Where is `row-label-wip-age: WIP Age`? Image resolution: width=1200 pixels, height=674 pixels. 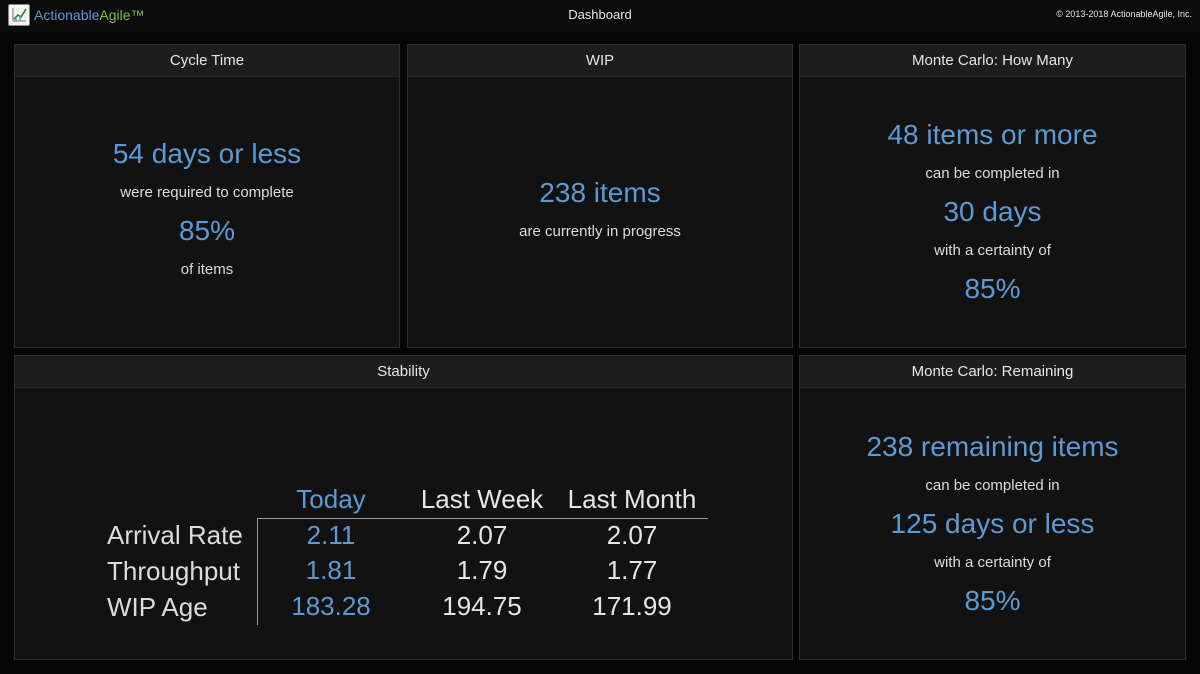 row-label-wip-age: WIP Age is located at coordinates (157, 607).